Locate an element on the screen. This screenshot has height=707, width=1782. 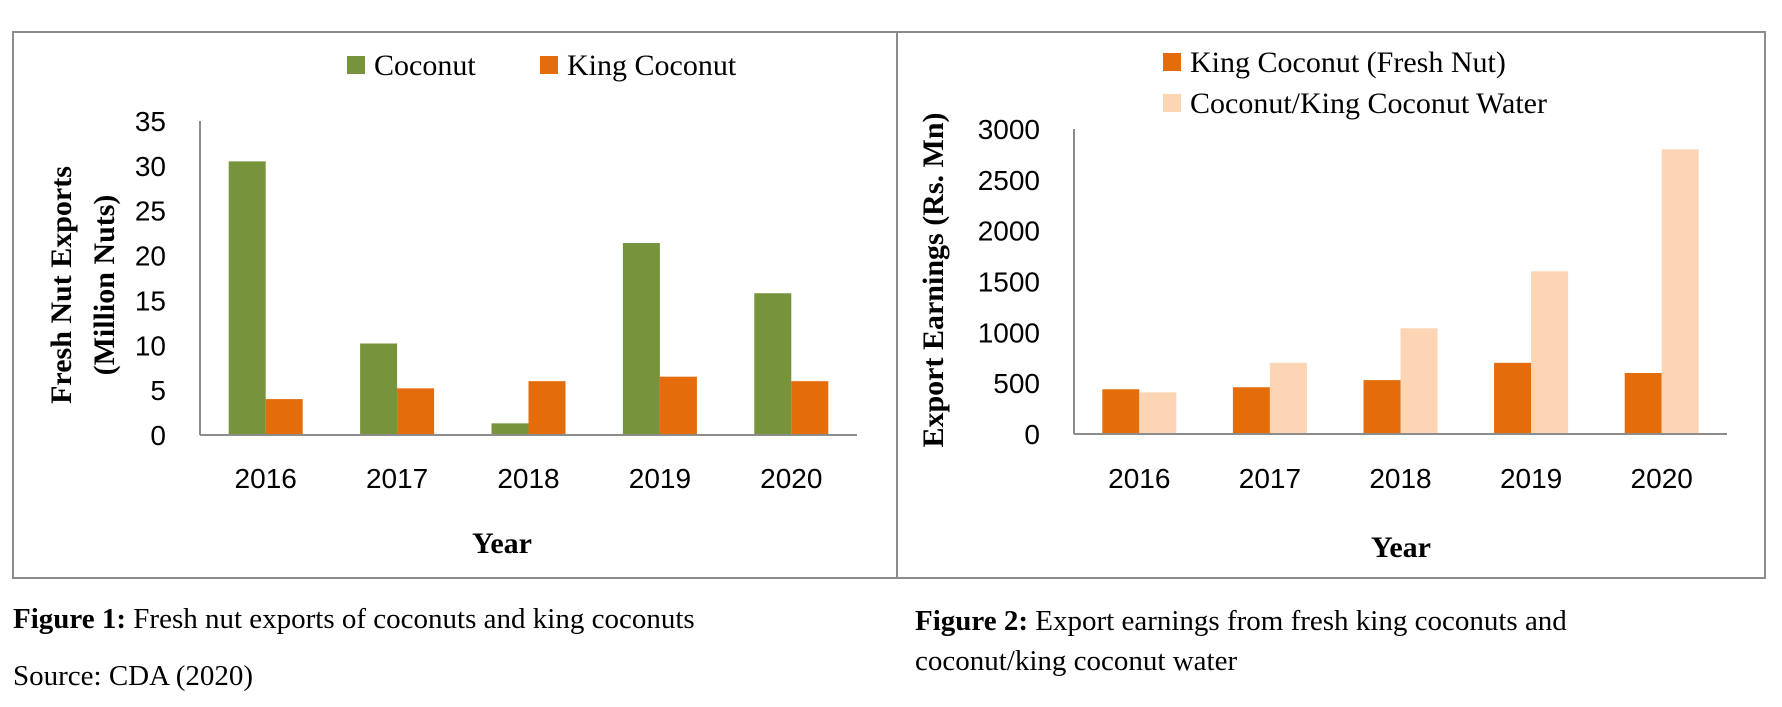
chart-1-y-tick-label: 20 is located at coordinates (150, 256).